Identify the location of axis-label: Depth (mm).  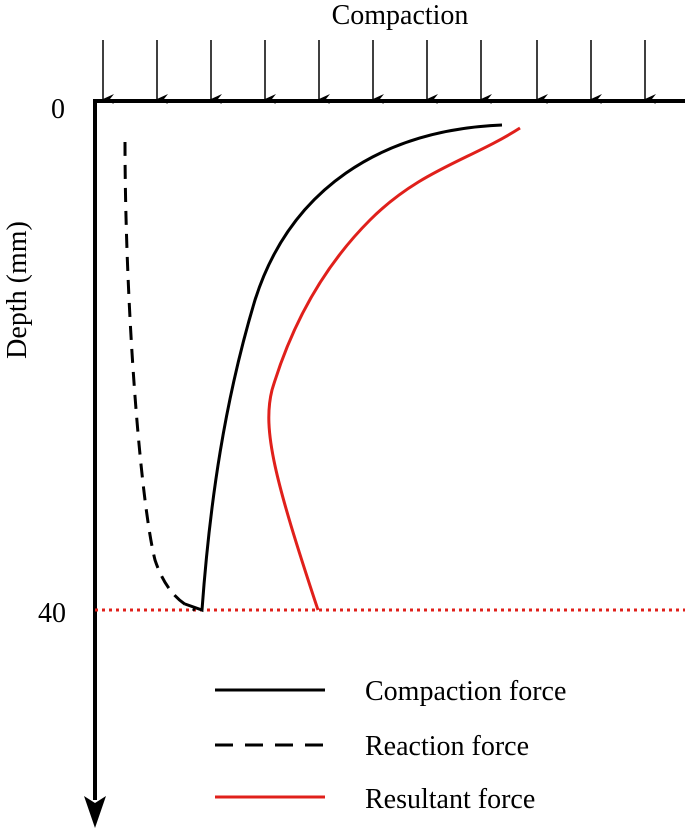
(17, 290).